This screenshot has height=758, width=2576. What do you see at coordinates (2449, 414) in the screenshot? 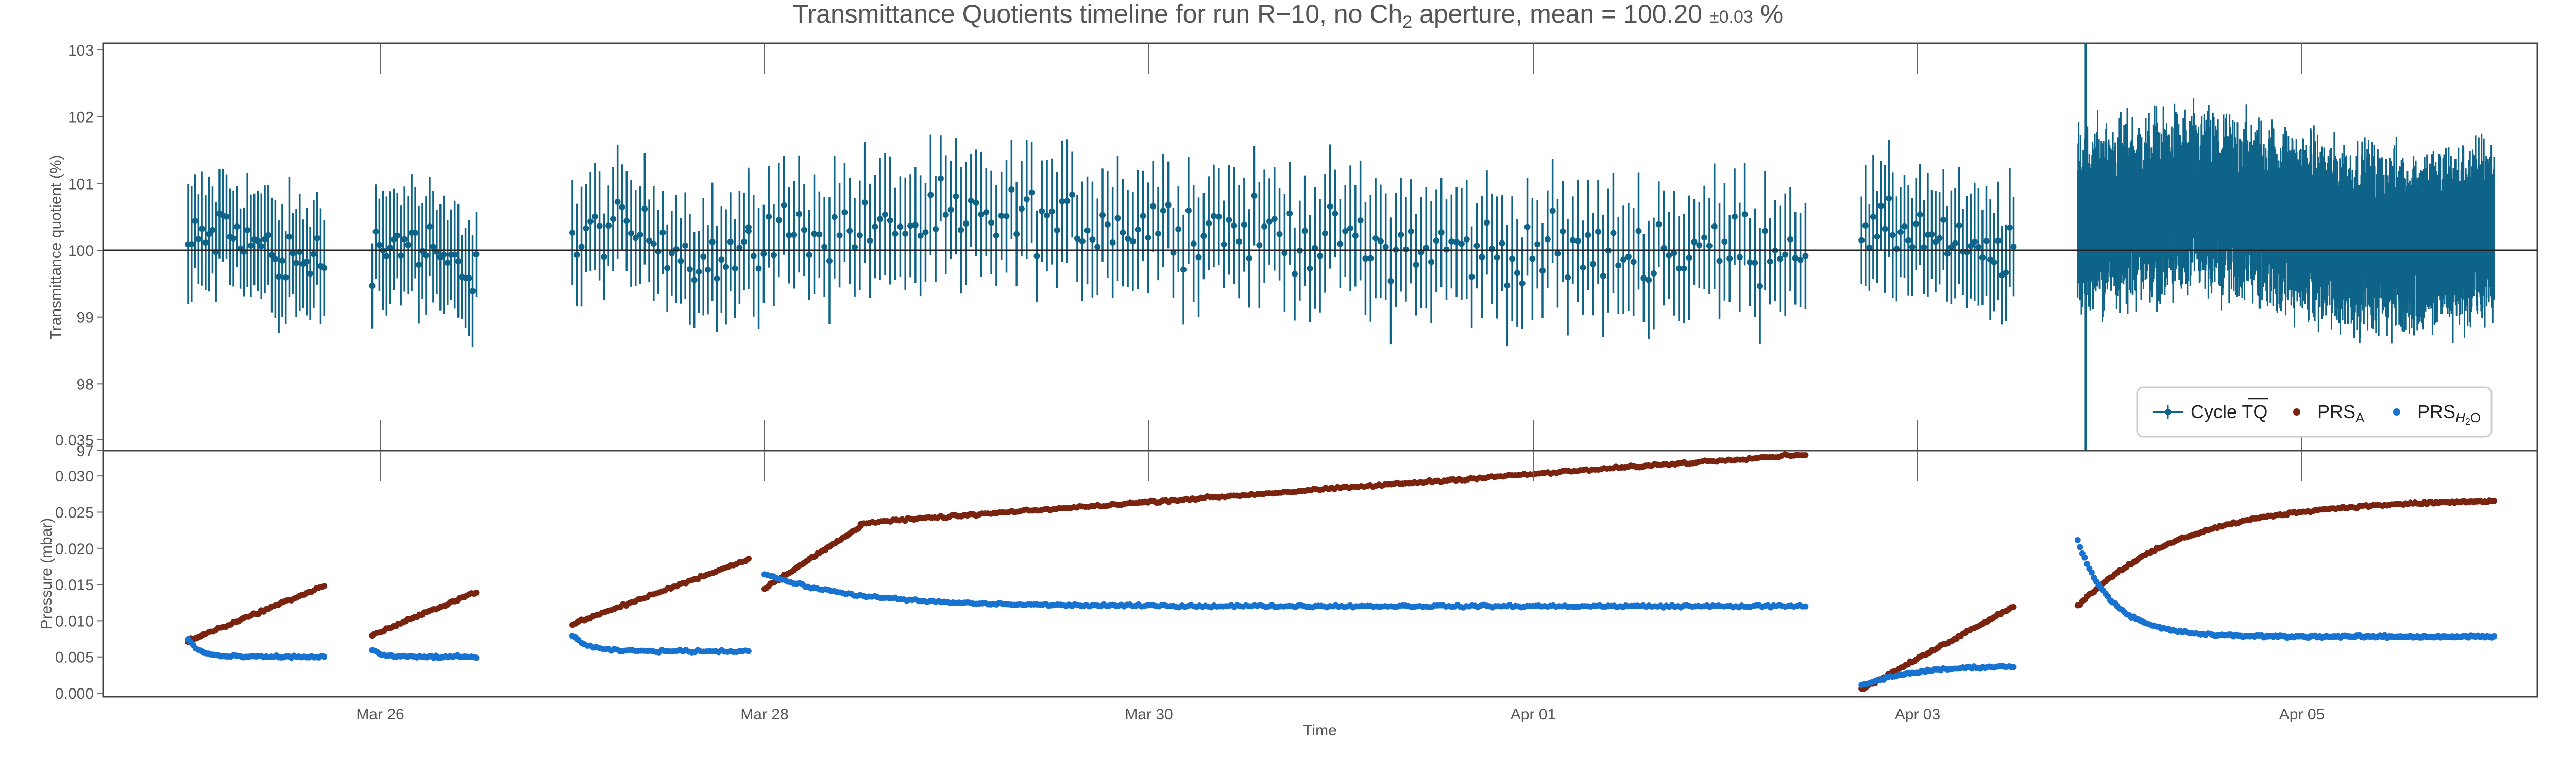
I see `svg-text: PRSH2O` at bounding box center [2449, 414].